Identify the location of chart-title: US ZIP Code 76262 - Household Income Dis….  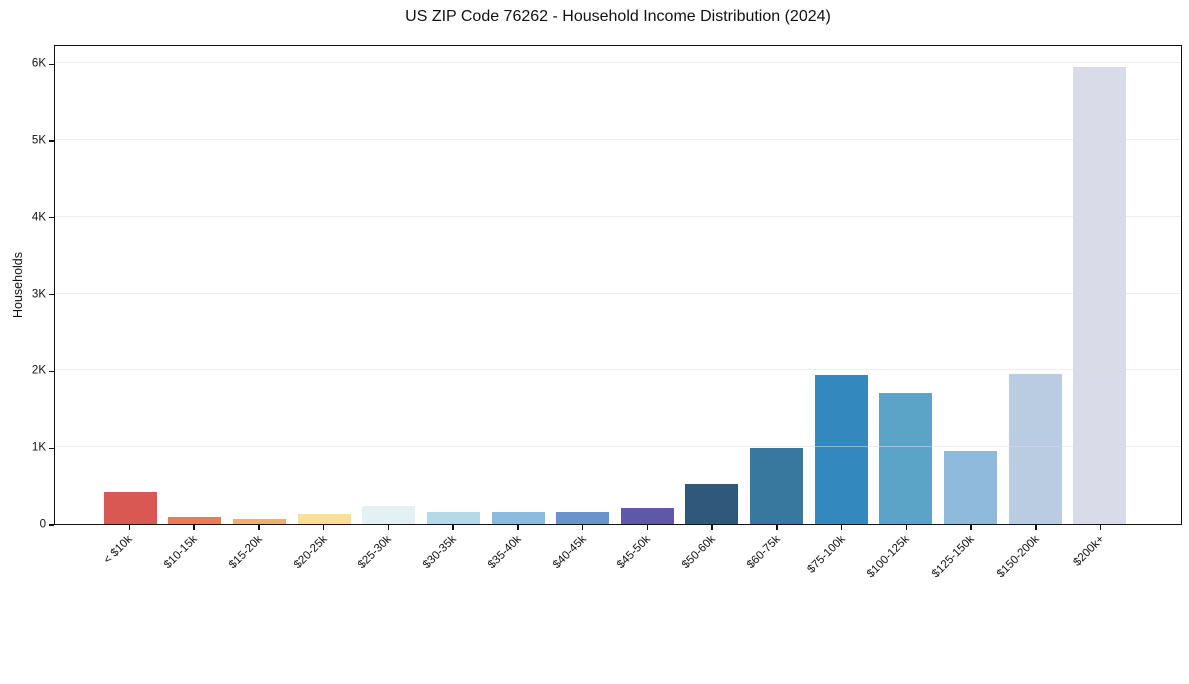
(618, 16).